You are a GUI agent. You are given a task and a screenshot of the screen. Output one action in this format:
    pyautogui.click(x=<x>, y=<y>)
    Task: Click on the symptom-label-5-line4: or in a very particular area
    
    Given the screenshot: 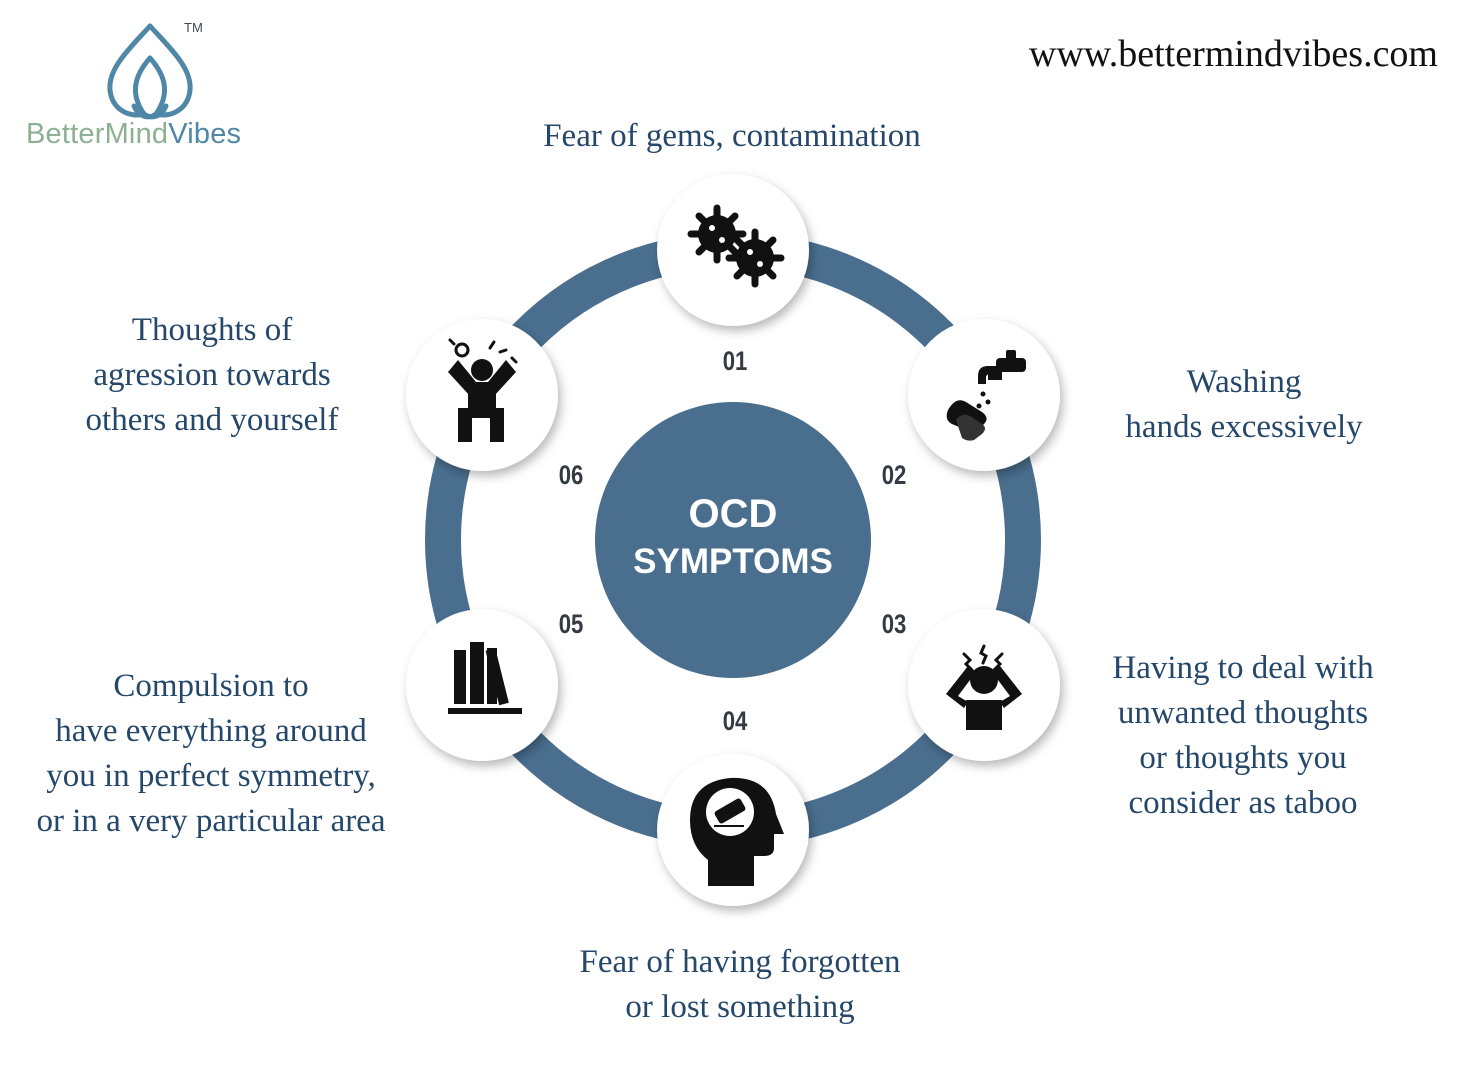 What is the action you would take?
    pyautogui.click(x=211, y=821)
    